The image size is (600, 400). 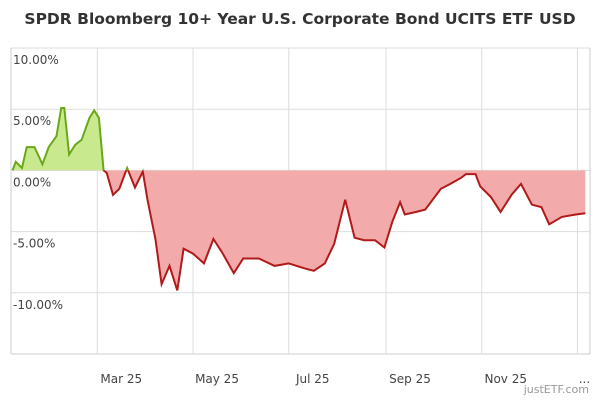 I want to click on x-tick-label: Sep 25, so click(x=410, y=379).